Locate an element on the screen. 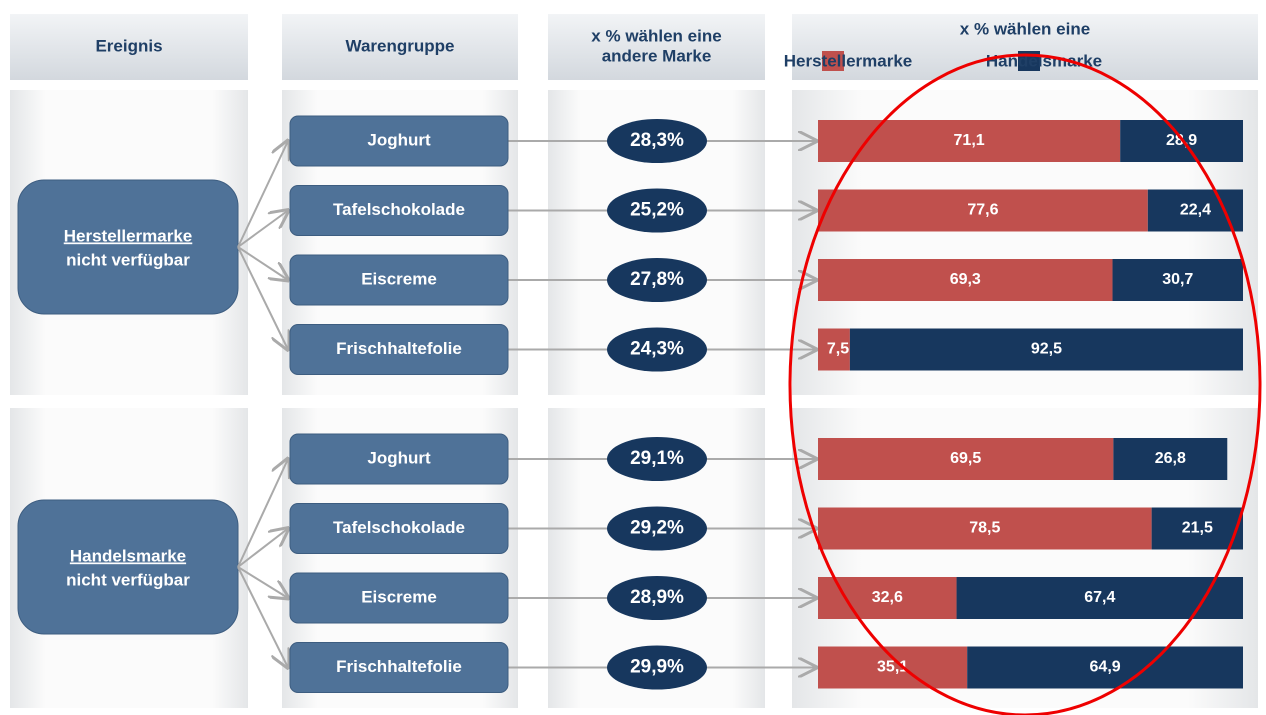 The height and width of the screenshot is (715, 1266). bar-label: 22,4 is located at coordinates (1195, 210).